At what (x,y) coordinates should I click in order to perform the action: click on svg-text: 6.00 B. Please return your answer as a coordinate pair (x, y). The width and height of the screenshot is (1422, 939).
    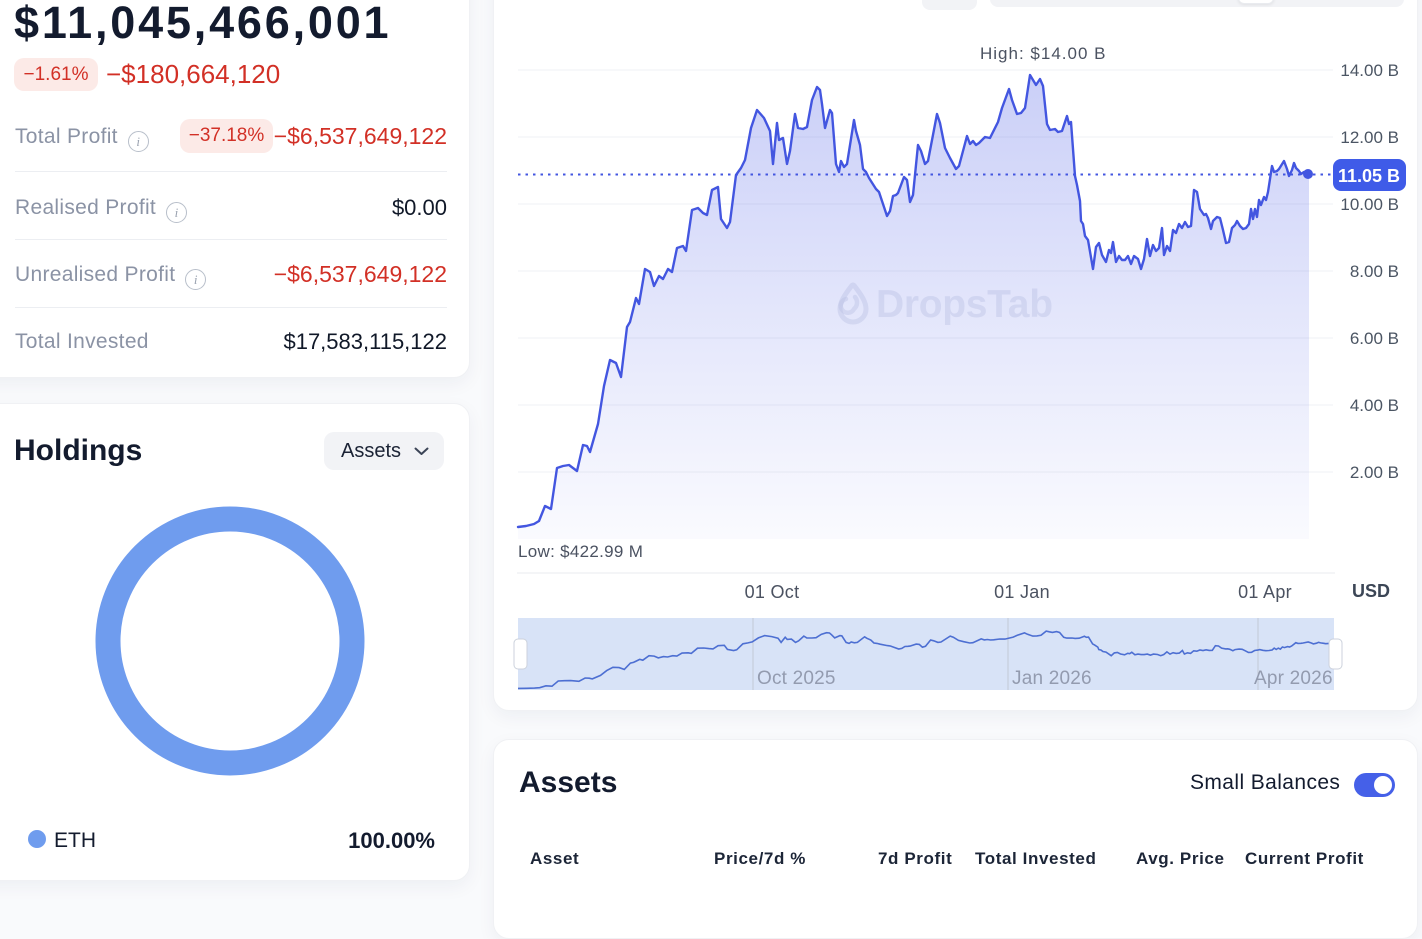
    Looking at the image, I should click on (1374, 338).